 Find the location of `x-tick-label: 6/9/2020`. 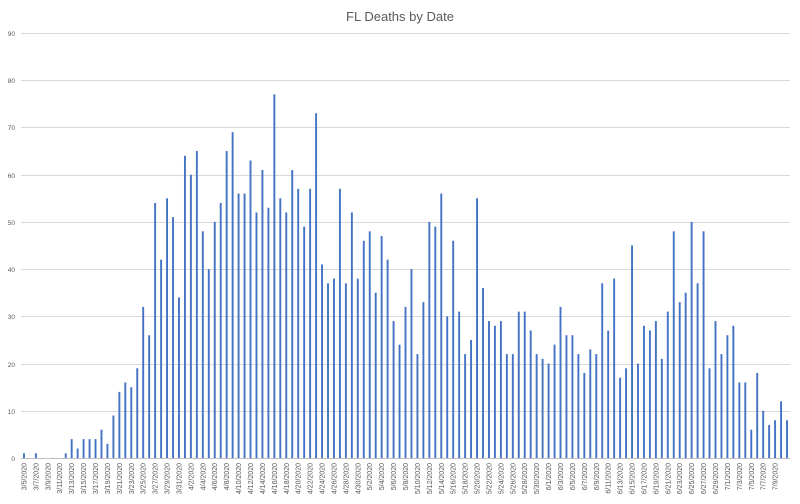

x-tick-label: 6/9/2020 is located at coordinates (597, 476).